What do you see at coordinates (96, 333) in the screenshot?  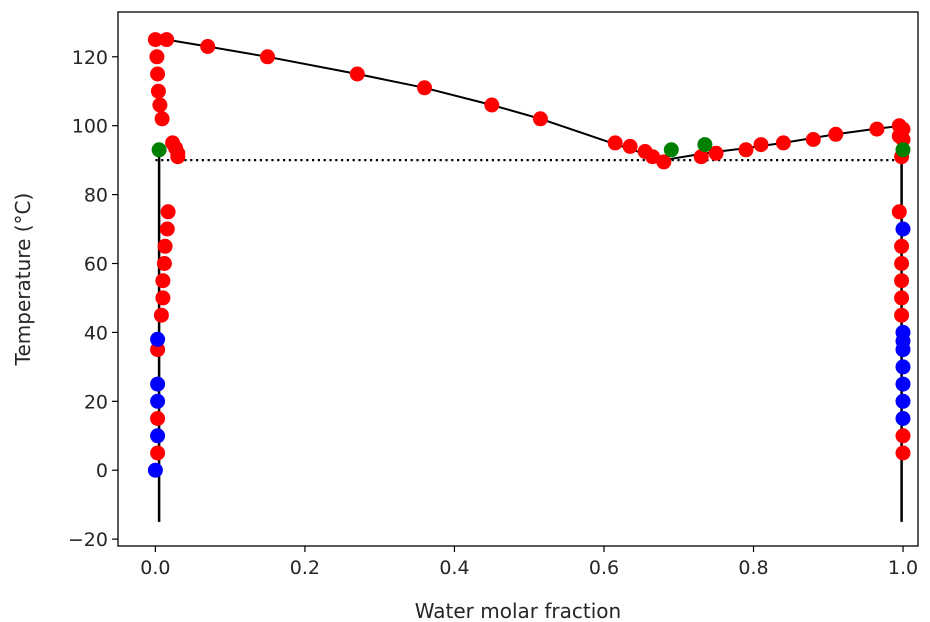 I see `y-tick-label: 40` at bounding box center [96, 333].